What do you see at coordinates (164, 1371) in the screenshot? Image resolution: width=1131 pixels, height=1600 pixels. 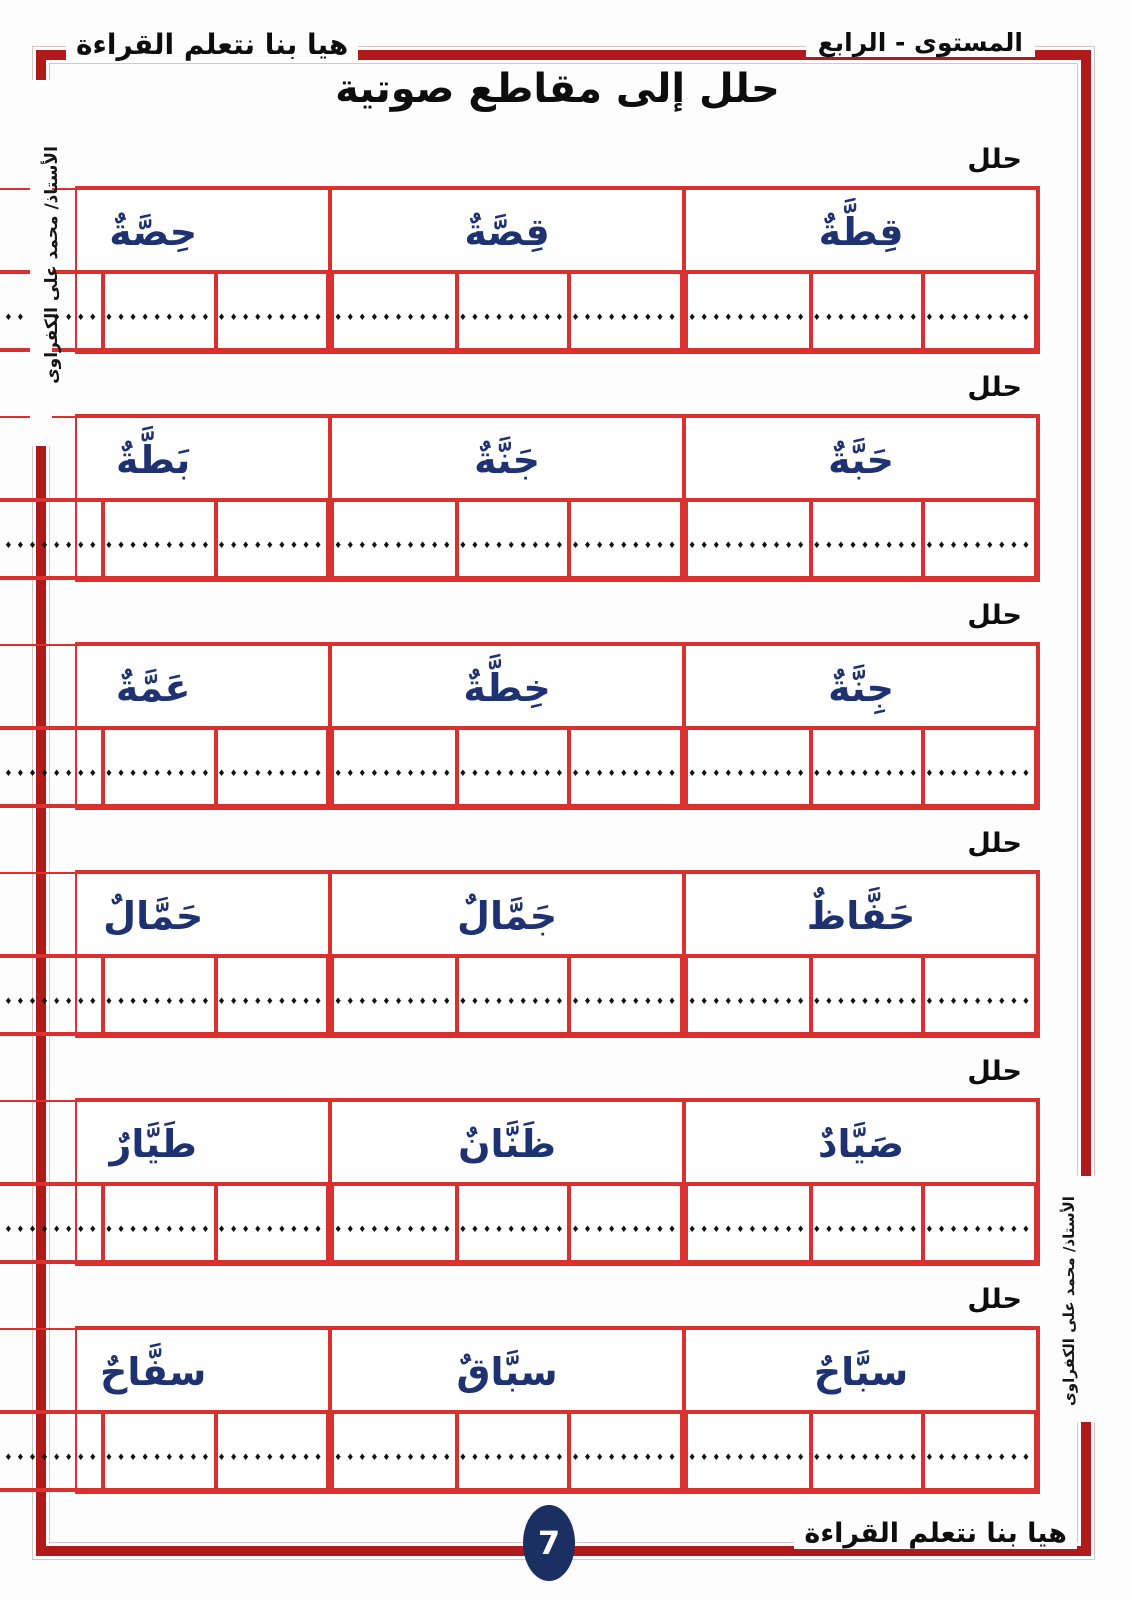 I see `word-cell: سفَّاحٌ` at bounding box center [164, 1371].